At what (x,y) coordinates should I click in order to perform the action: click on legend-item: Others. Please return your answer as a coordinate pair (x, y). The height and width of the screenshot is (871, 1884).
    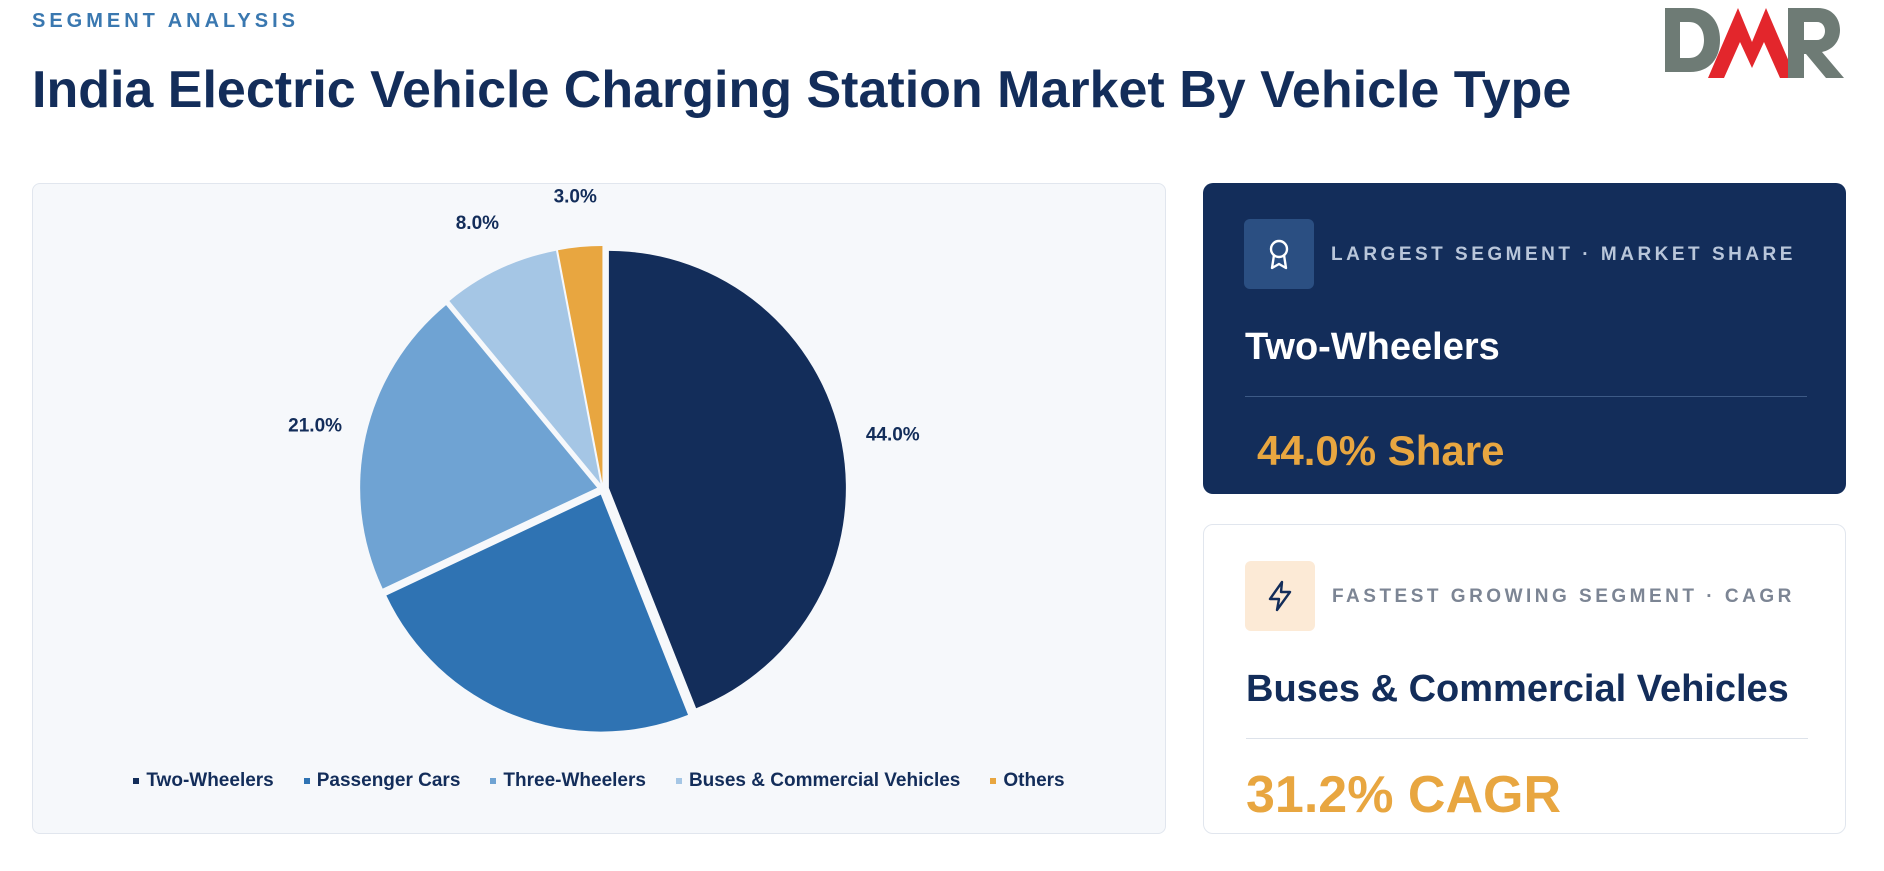
    Looking at the image, I should click on (1027, 781).